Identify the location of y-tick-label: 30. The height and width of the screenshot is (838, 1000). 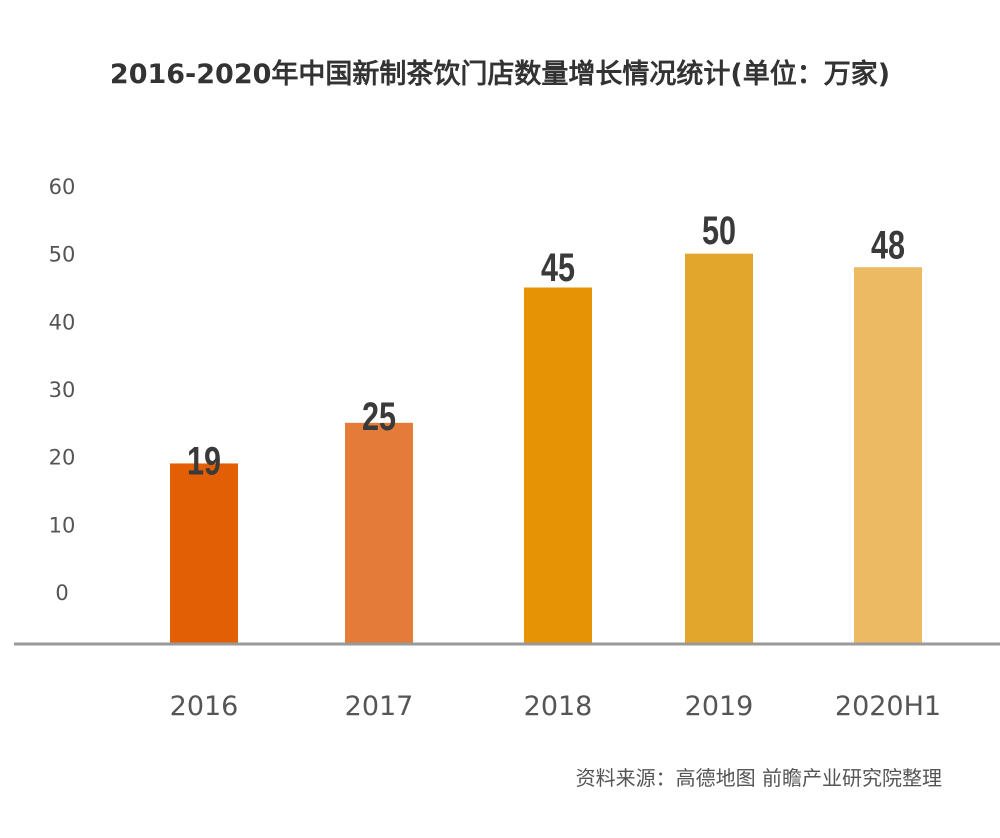
(62, 390).